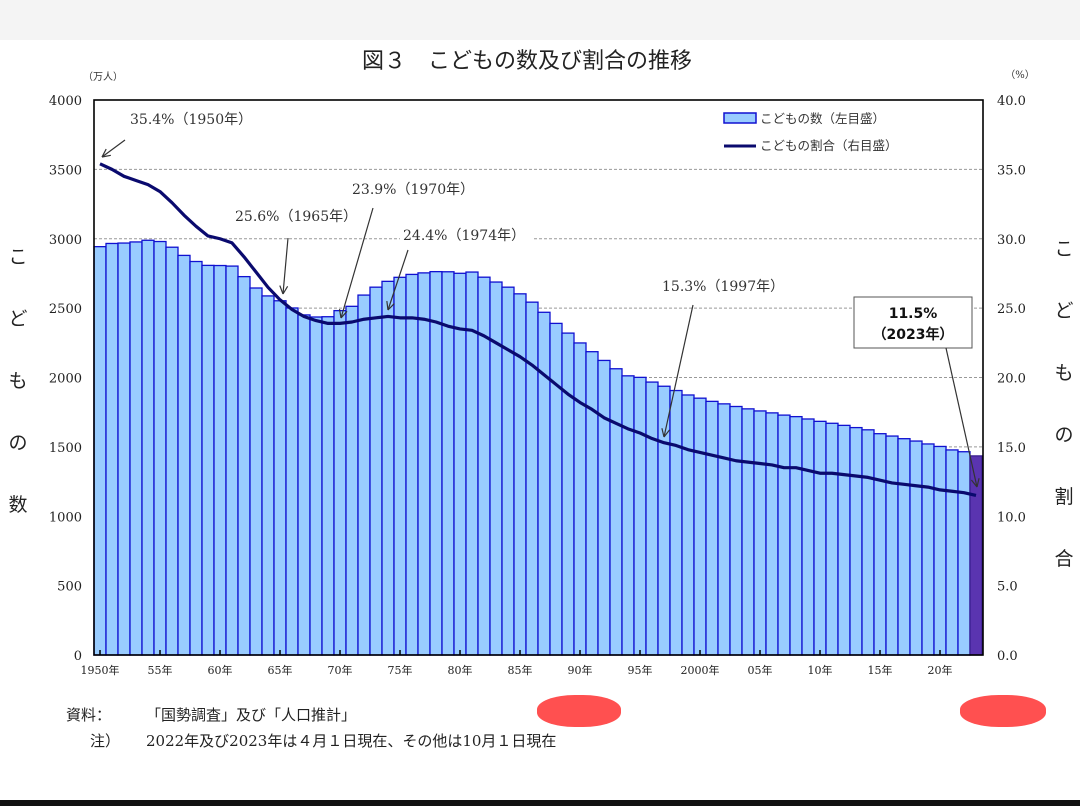 Image resolution: width=1080 pixels, height=806 pixels. What do you see at coordinates (292, 481) in the screenshot?
I see `bar-1966` at bounding box center [292, 481].